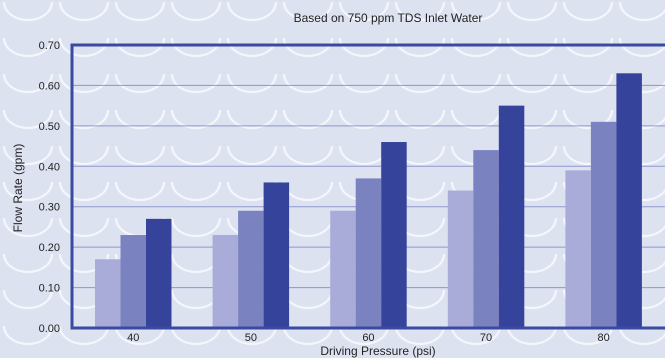  What do you see at coordinates (18, 188) in the screenshot?
I see `y-axis-label: Flow Rate (gpm)` at bounding box center [18, 188].